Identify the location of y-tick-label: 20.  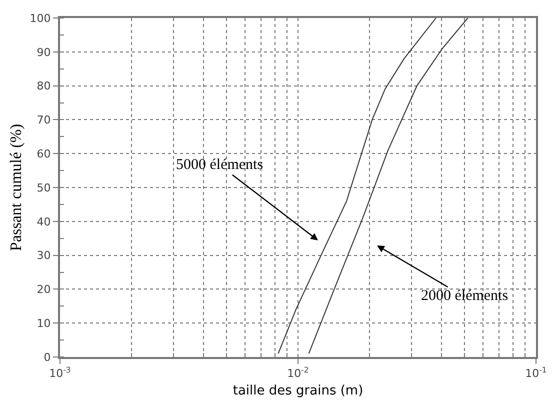
(43, 289).